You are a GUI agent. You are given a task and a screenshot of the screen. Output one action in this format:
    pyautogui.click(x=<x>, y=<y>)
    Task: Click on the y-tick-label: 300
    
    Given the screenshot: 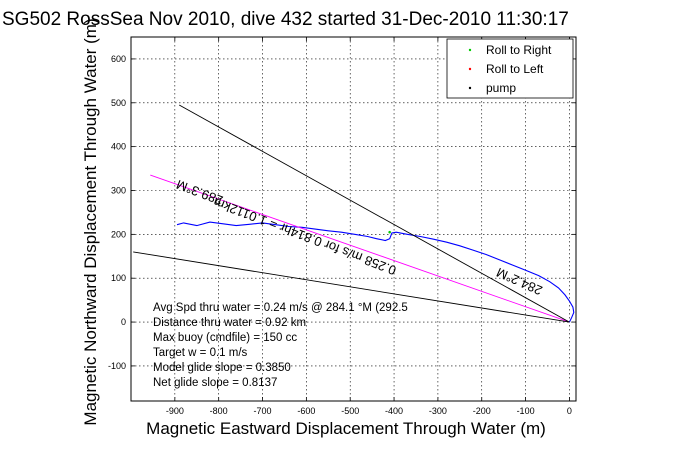 What is the action you would take?
    pyautogui.click(x=118, y=190)
    